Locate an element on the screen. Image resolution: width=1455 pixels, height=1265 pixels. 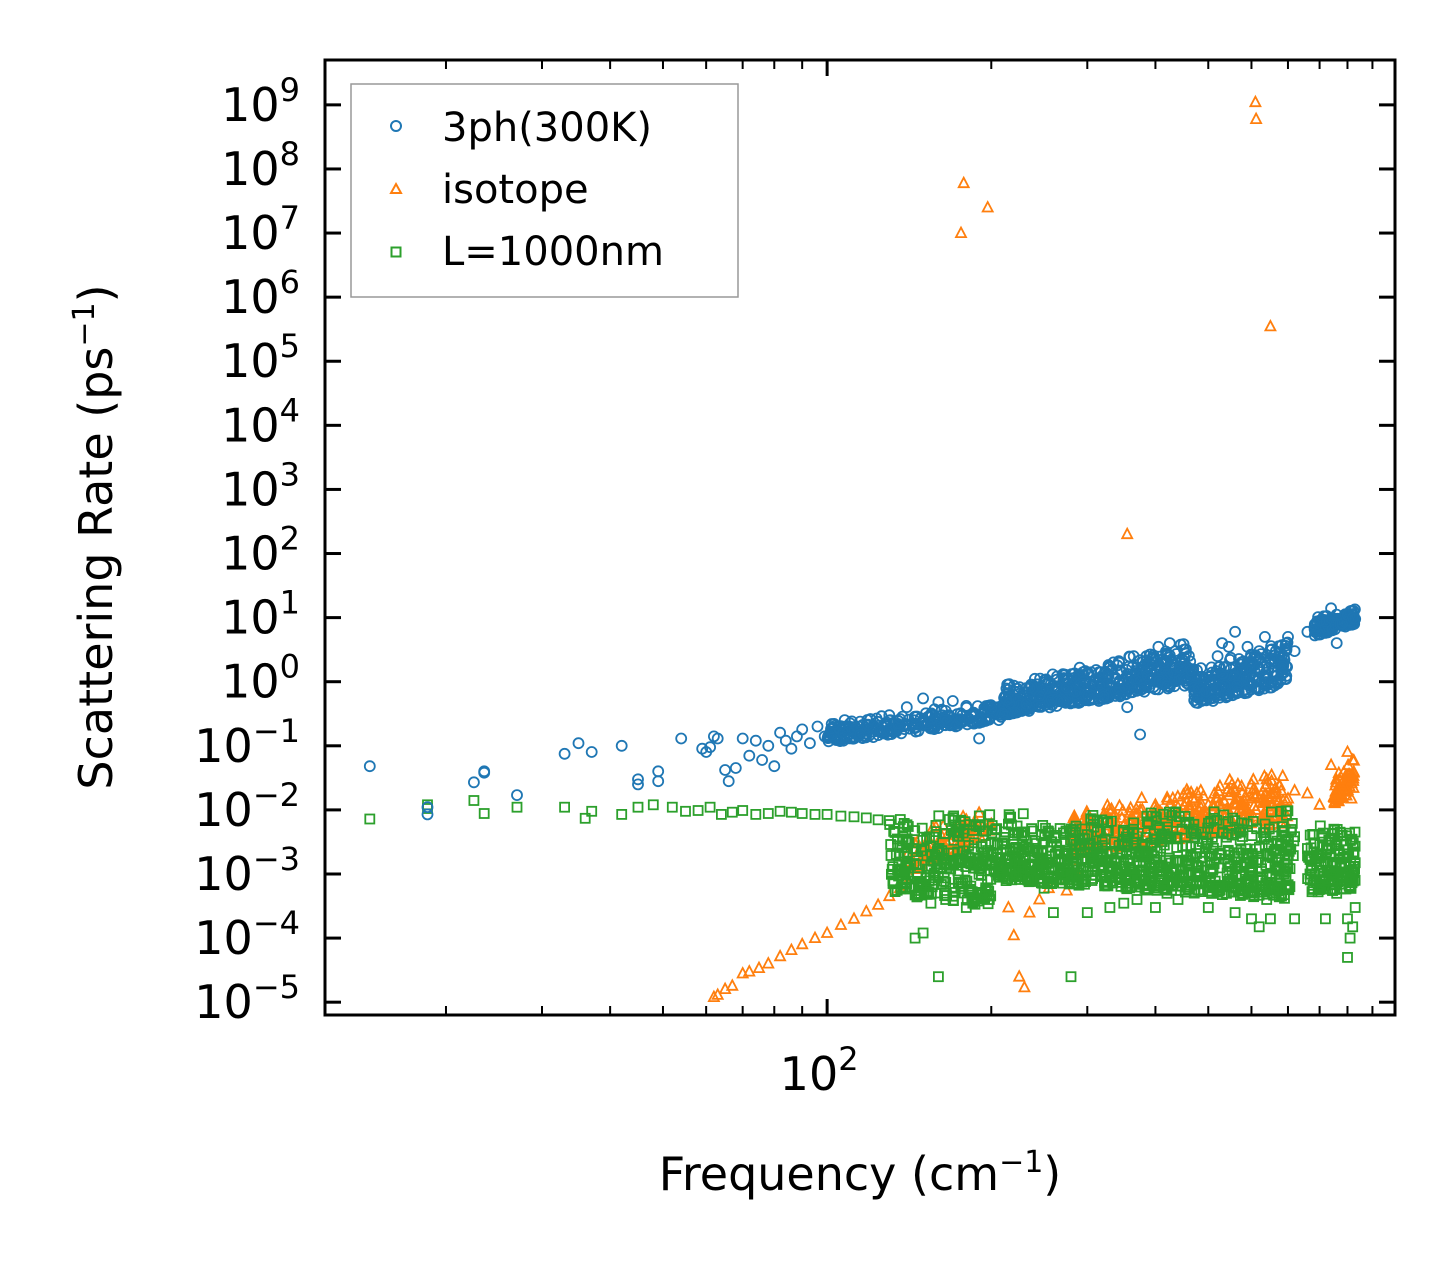
x-tick-label: 102 is located at coordinates (819, 1070).